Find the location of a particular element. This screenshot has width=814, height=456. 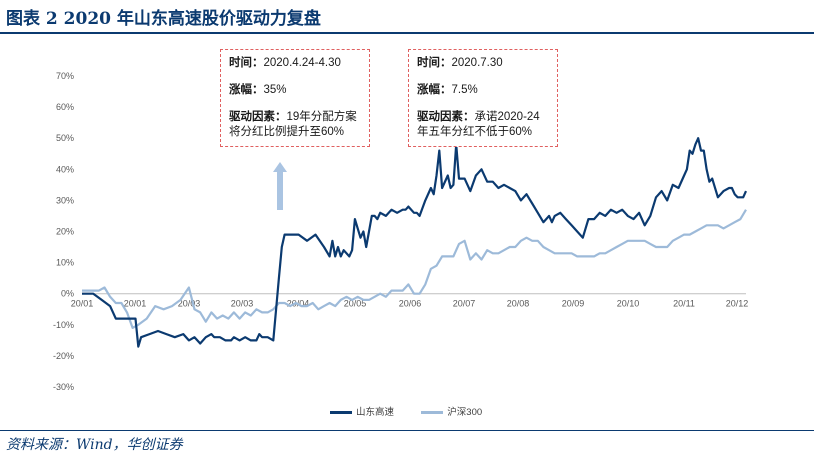

x-tick-label: 20/06 is located at coordinates (410, 304).